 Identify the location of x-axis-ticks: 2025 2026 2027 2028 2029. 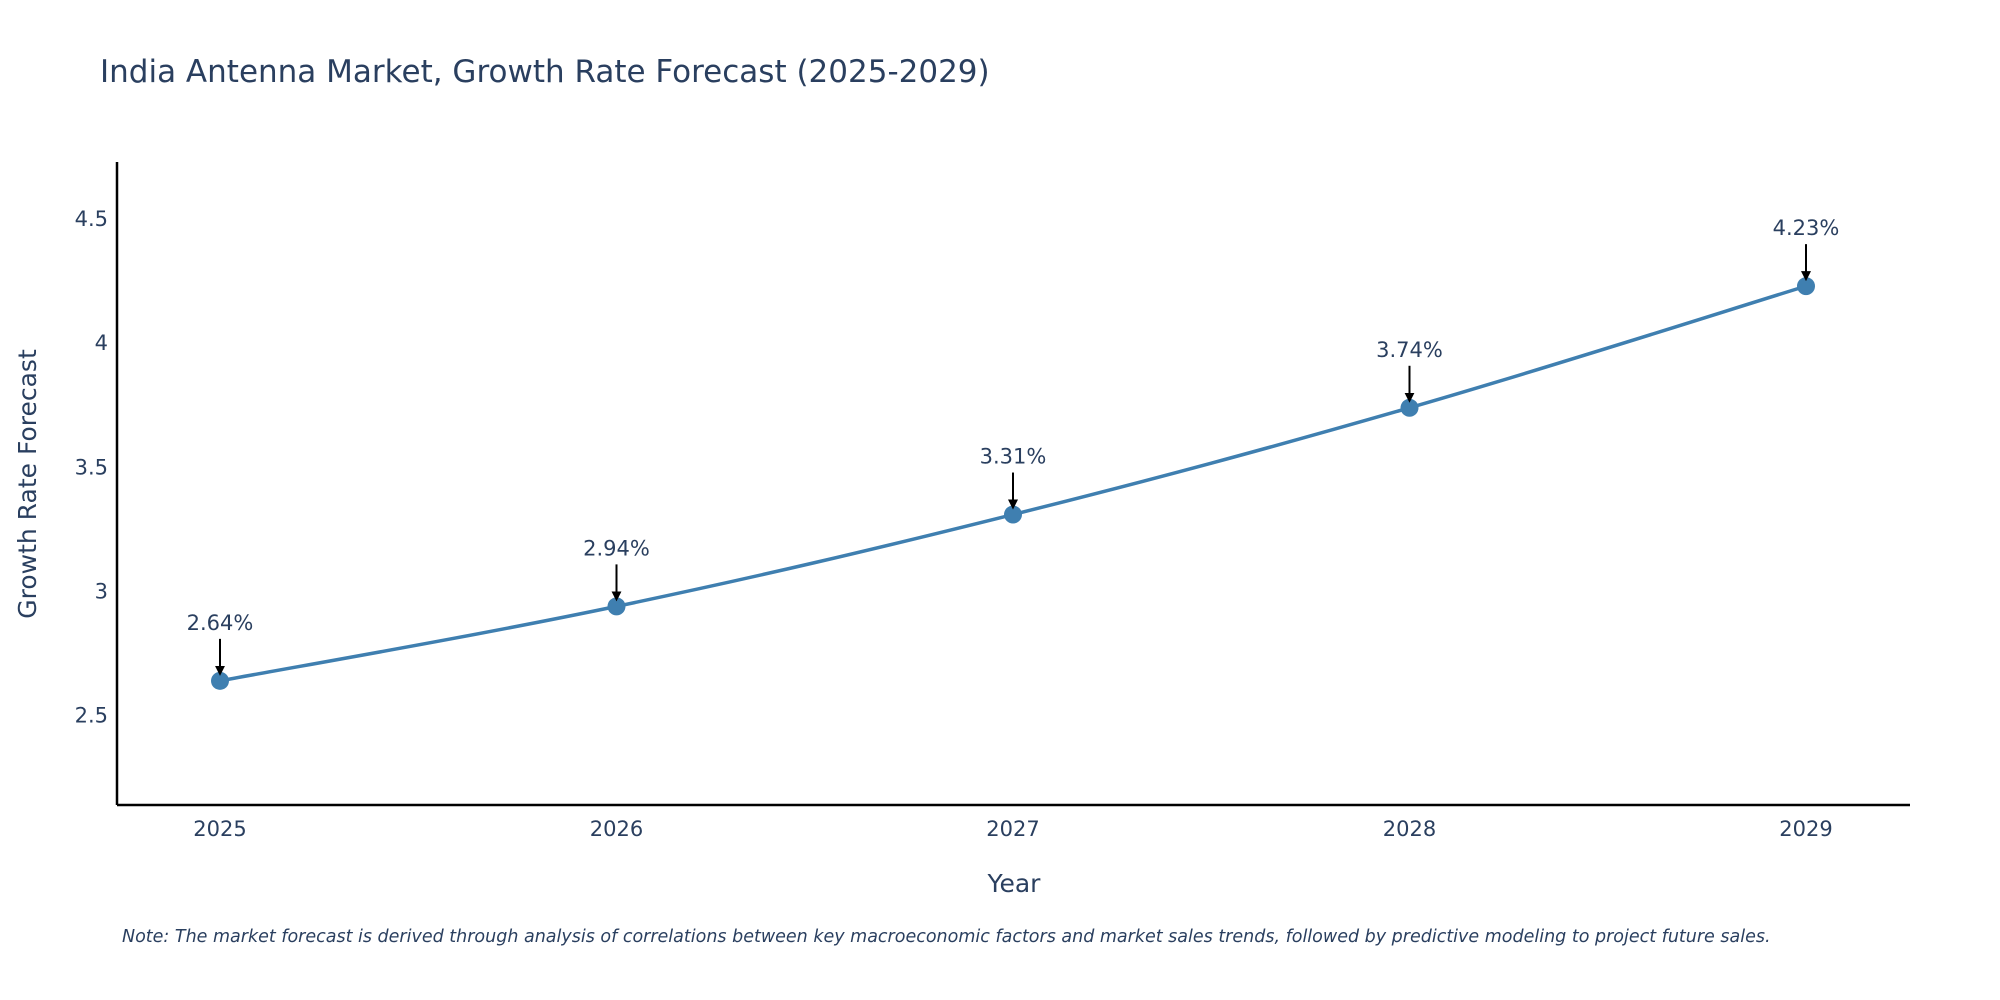
(1012, 829).